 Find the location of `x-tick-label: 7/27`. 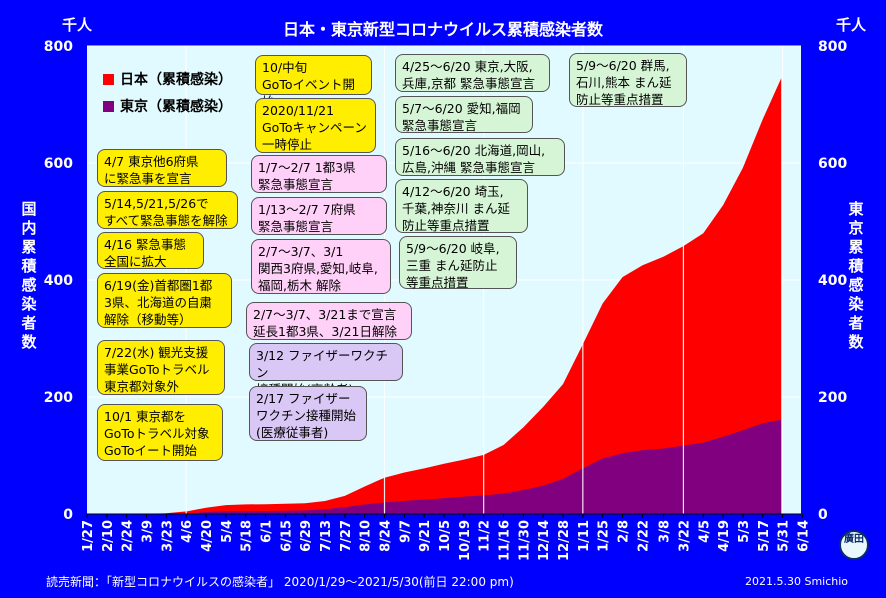

x-tick-label: 7/27 is located at coordinates (346, 536).